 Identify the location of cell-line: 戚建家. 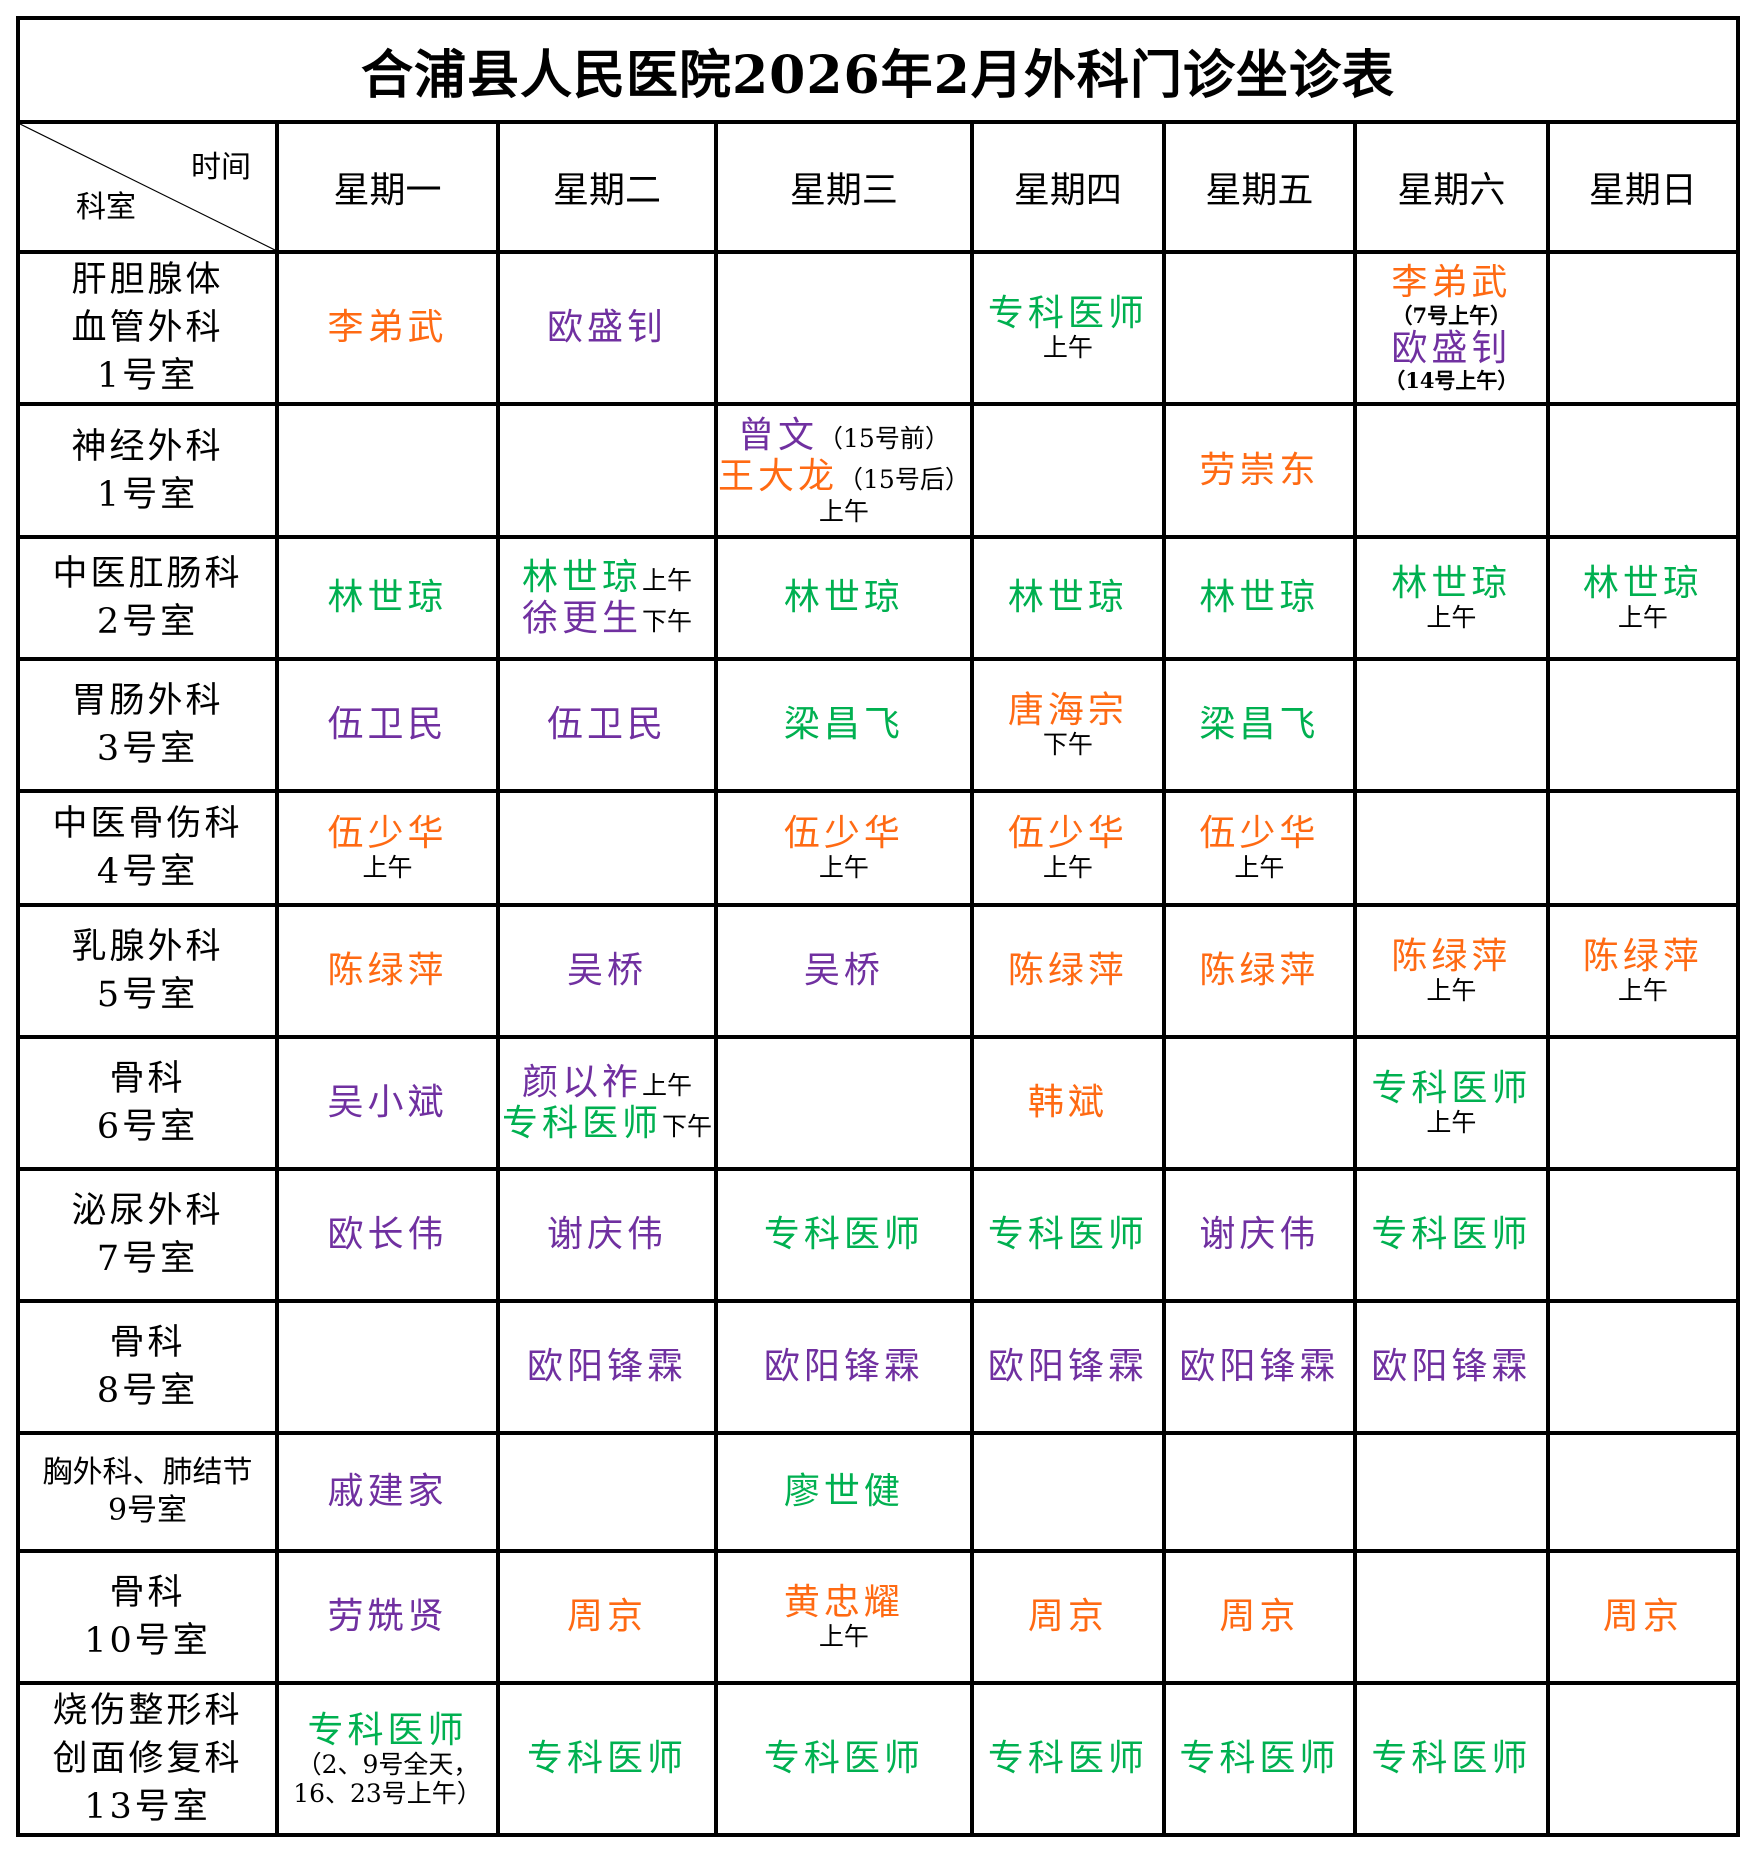
(387, 1491).